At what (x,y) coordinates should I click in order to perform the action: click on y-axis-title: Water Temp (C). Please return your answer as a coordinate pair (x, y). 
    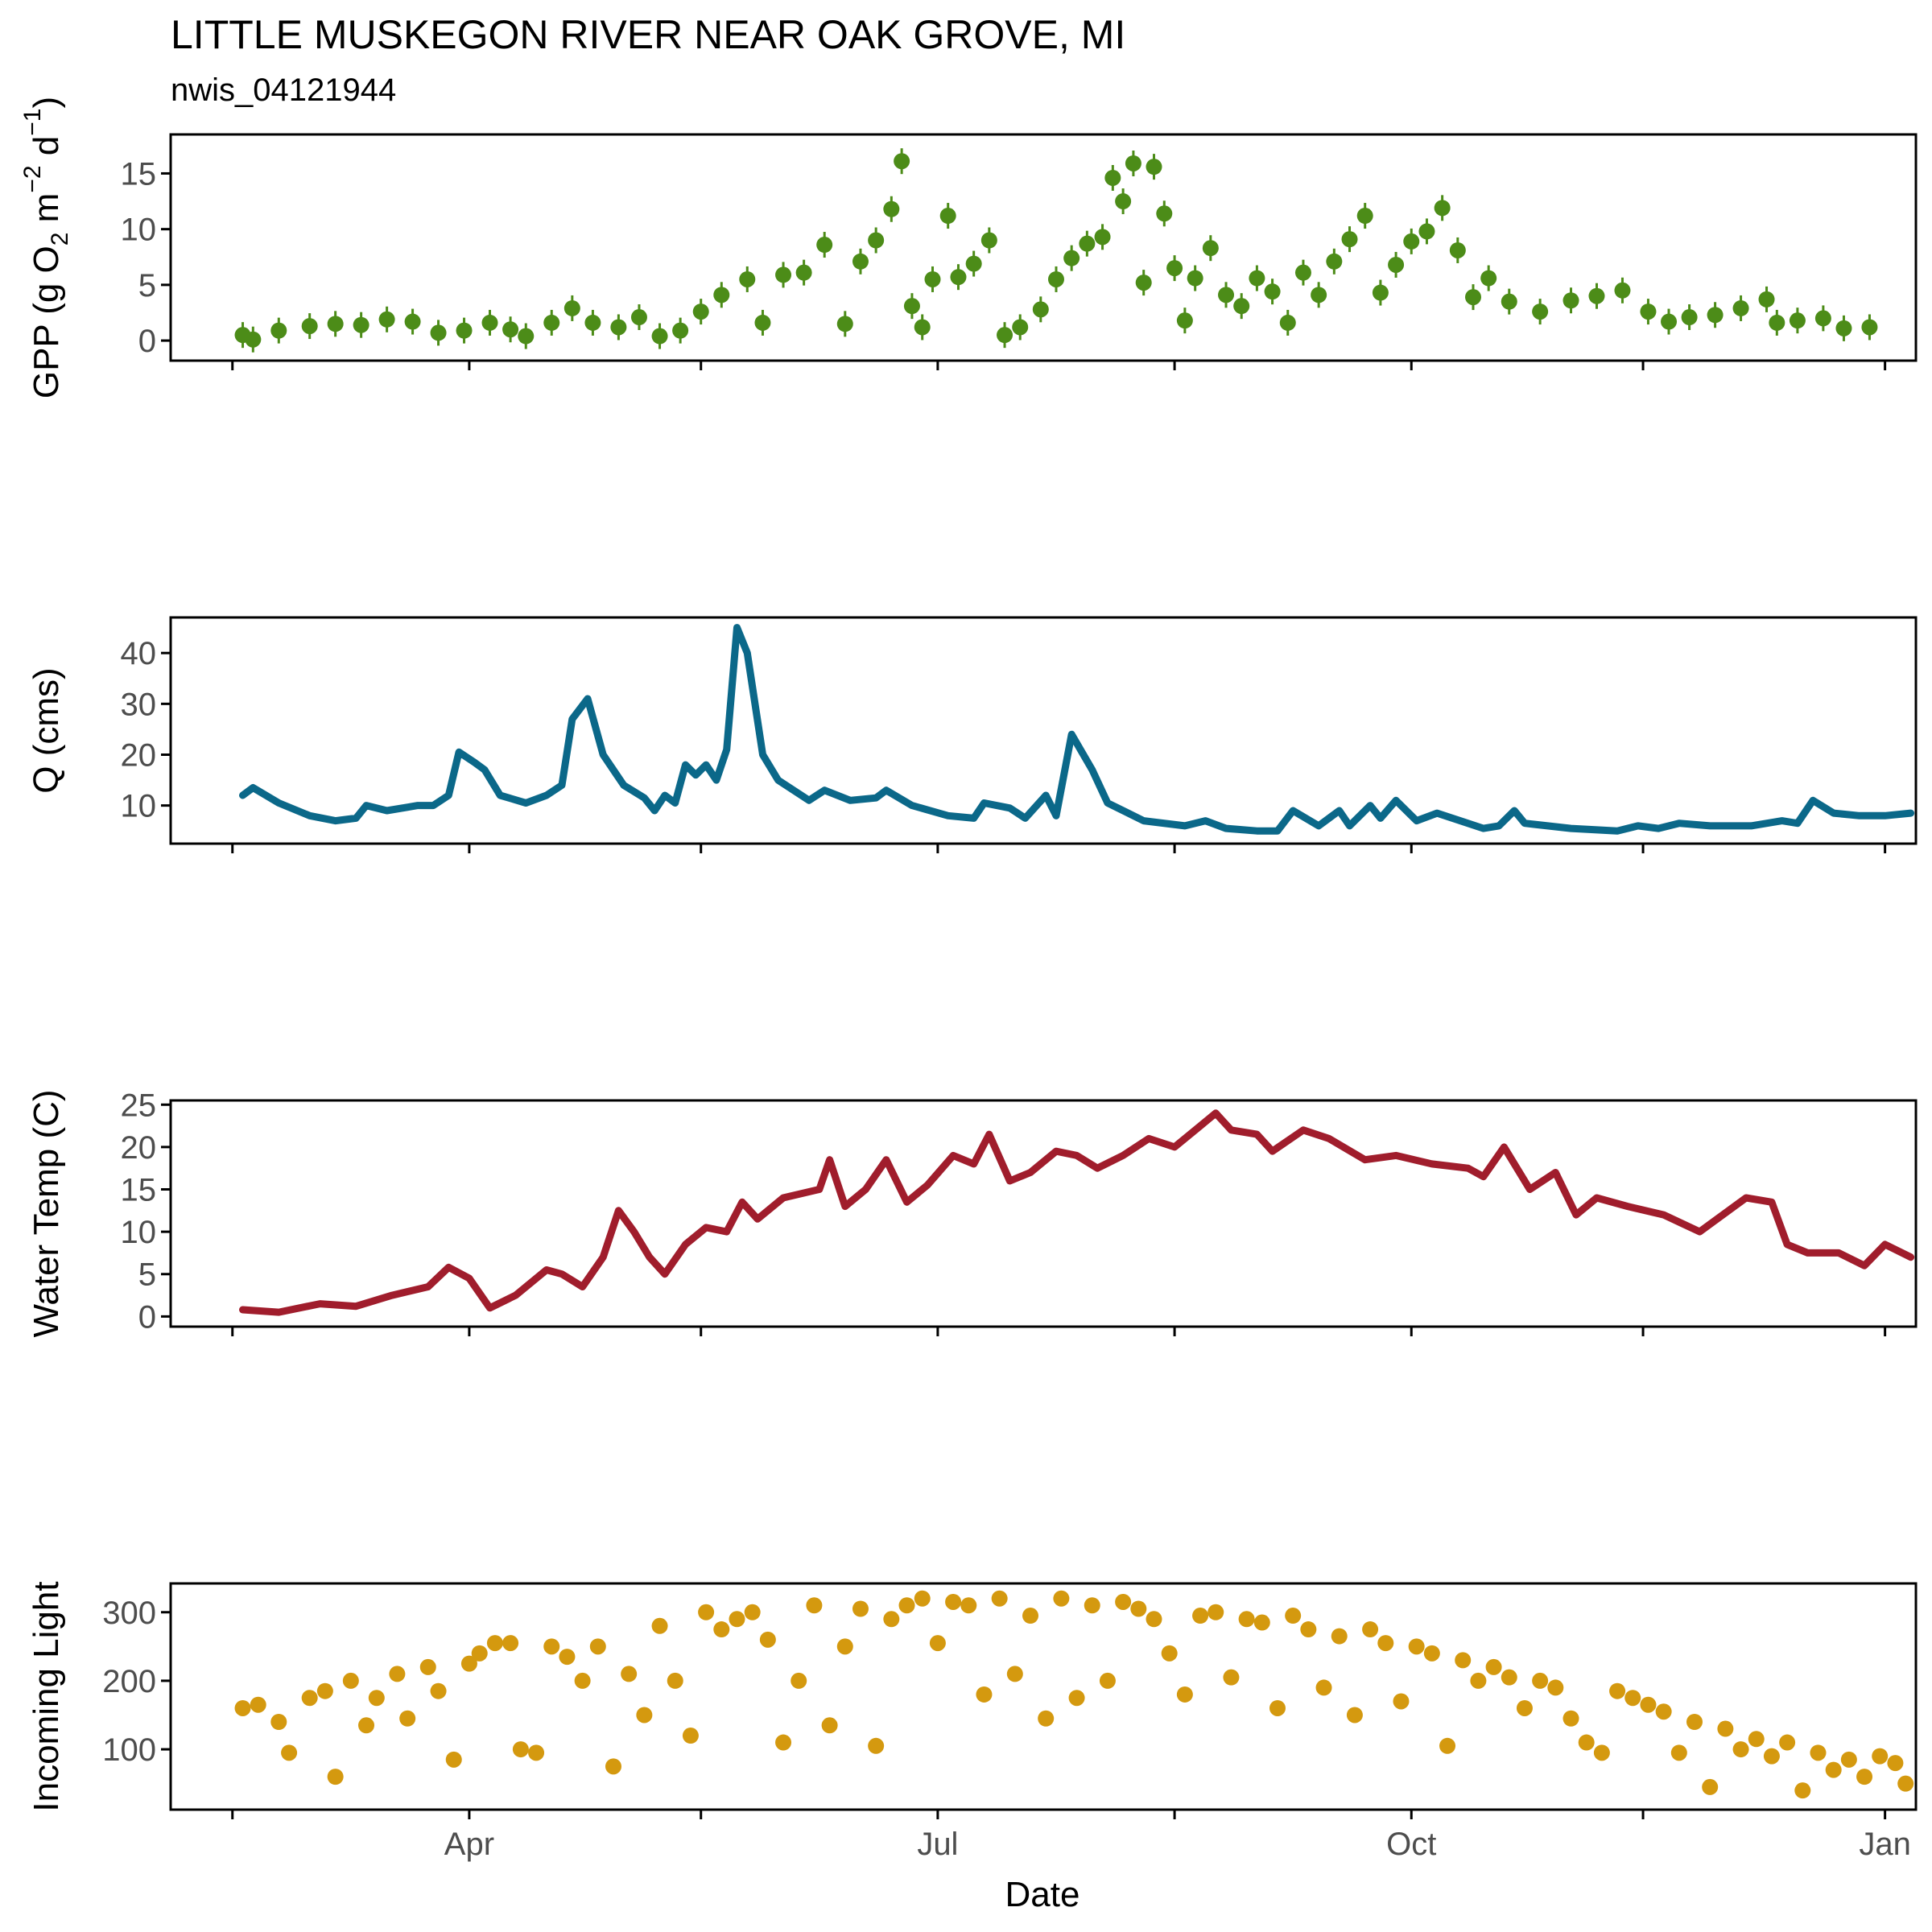
    Looking at the image, I should click on (46, 1213).